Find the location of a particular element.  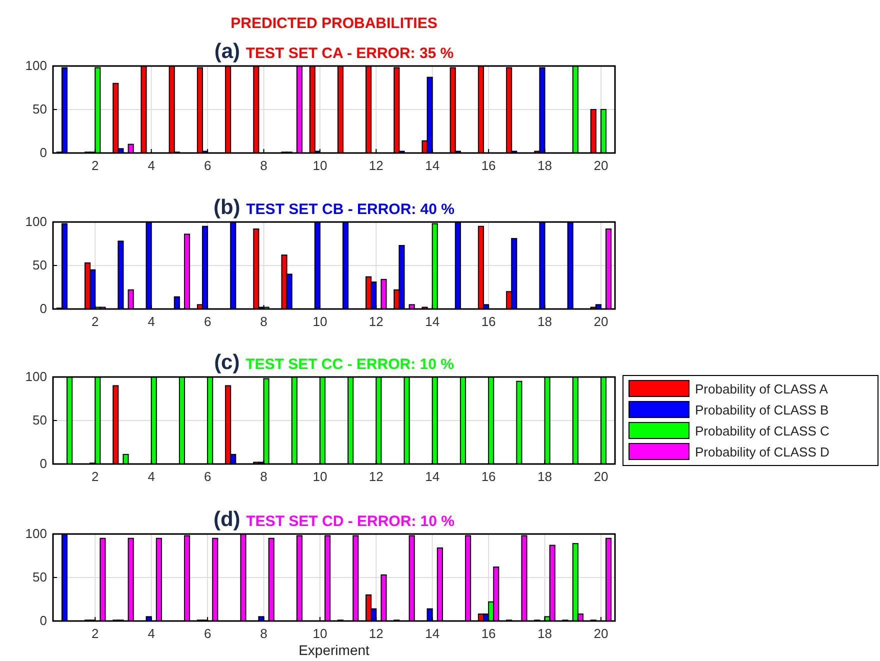

chart-title: (d) TEST SET CD - ERROR: 10 % is located at coordinates (334, 519).